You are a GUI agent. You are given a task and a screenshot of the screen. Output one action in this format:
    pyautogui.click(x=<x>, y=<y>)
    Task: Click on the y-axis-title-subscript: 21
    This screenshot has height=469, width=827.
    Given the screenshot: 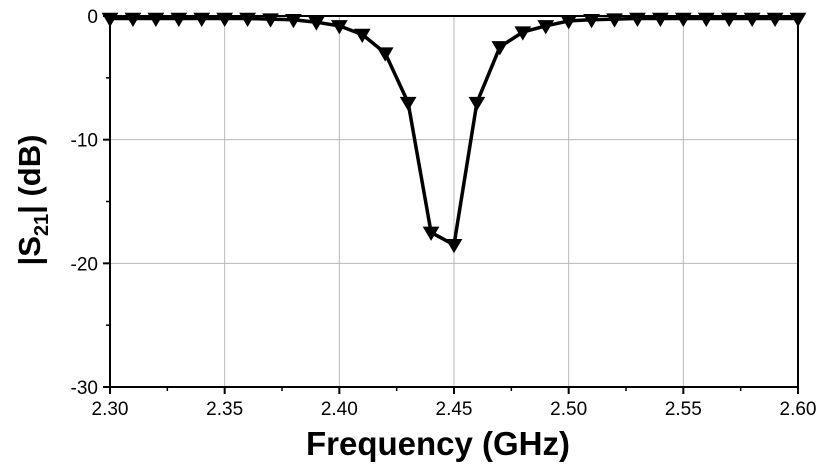 What is the action you would take?
    pyautogui.click(x=42, y=225)
    